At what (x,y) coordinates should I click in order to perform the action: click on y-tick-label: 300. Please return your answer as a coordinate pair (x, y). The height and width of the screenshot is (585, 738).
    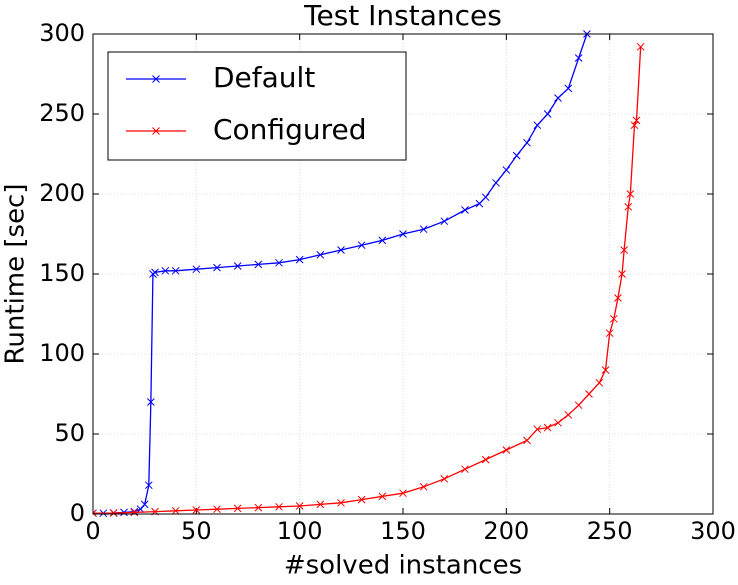
    Looking at the image, I should click on (62, 33).